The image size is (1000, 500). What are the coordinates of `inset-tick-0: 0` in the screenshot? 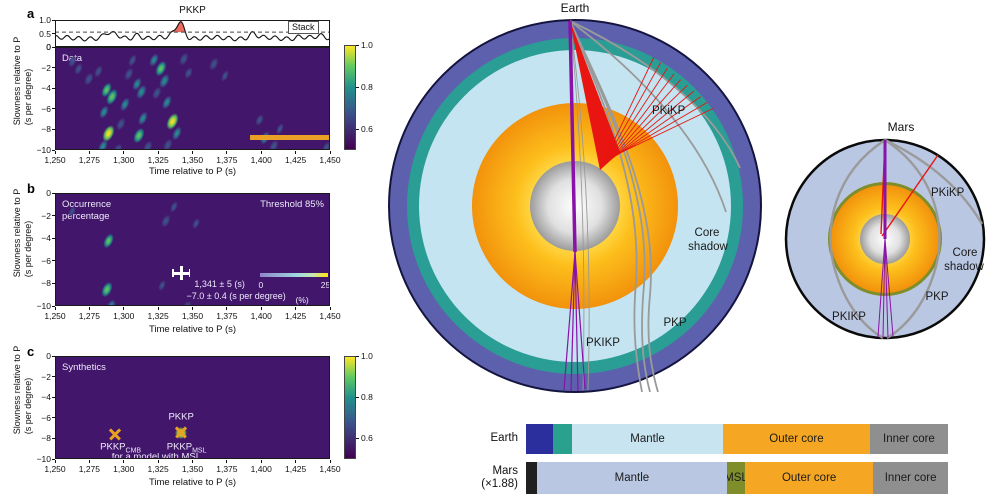 It's located at (261, 284).